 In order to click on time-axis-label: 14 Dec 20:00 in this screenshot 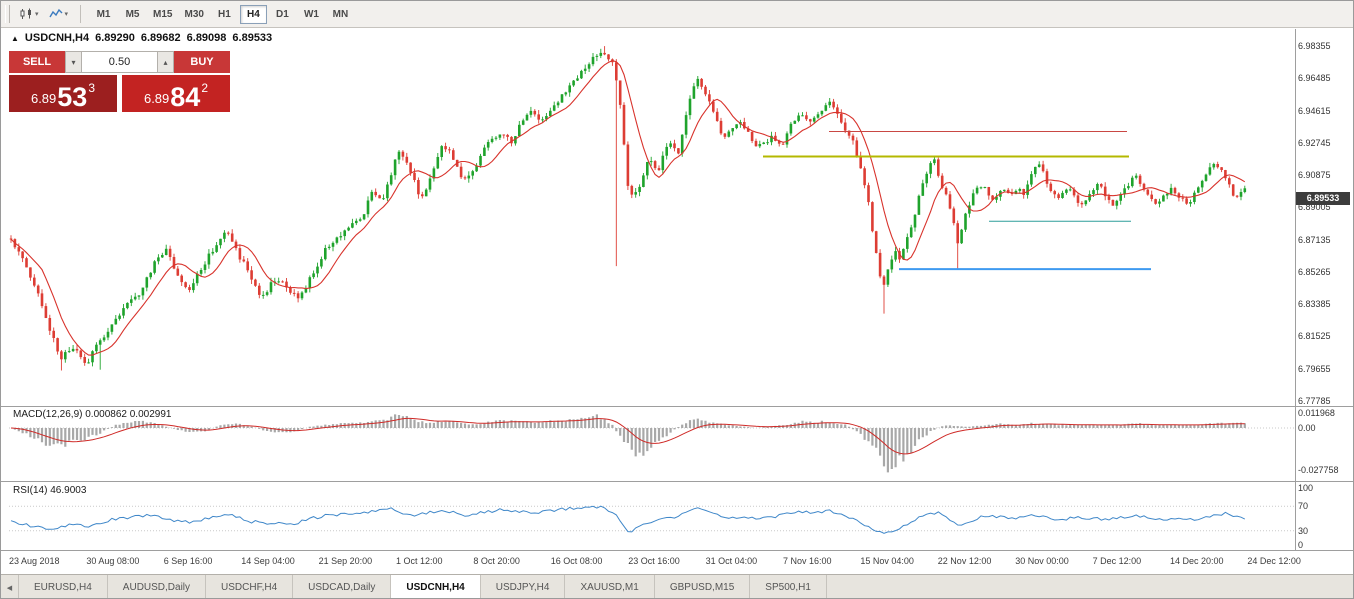, I will do `click(1197, 561)`.